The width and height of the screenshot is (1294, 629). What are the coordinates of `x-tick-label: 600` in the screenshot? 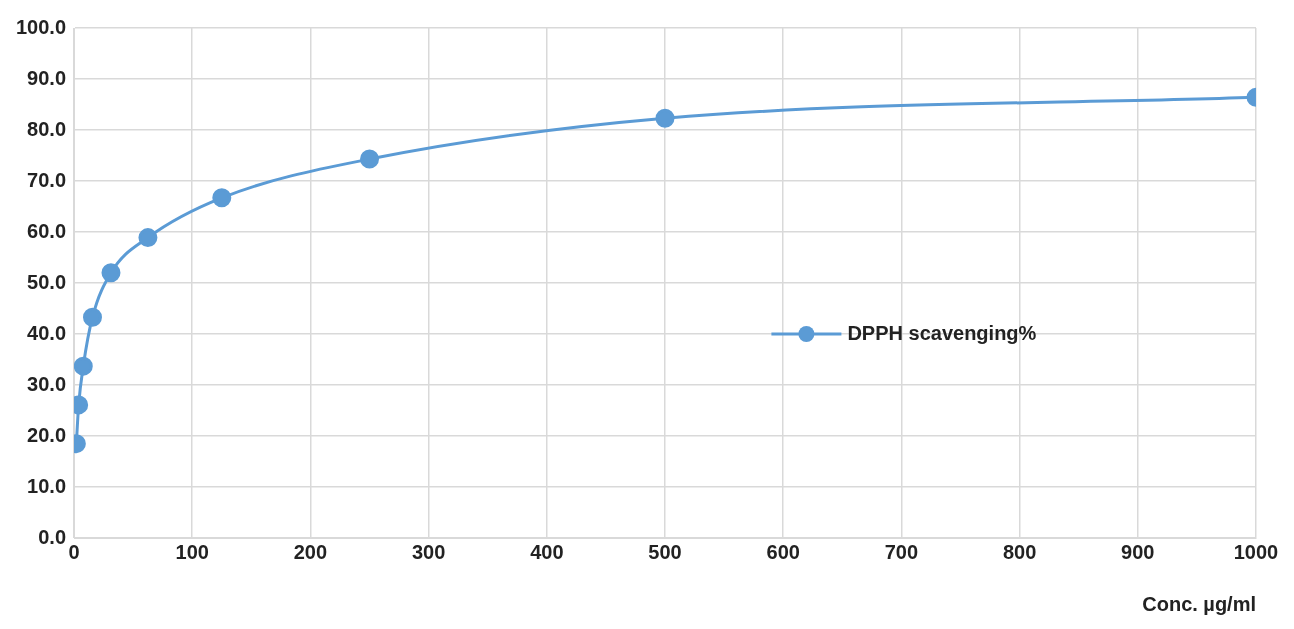 It's located at (783, 551).